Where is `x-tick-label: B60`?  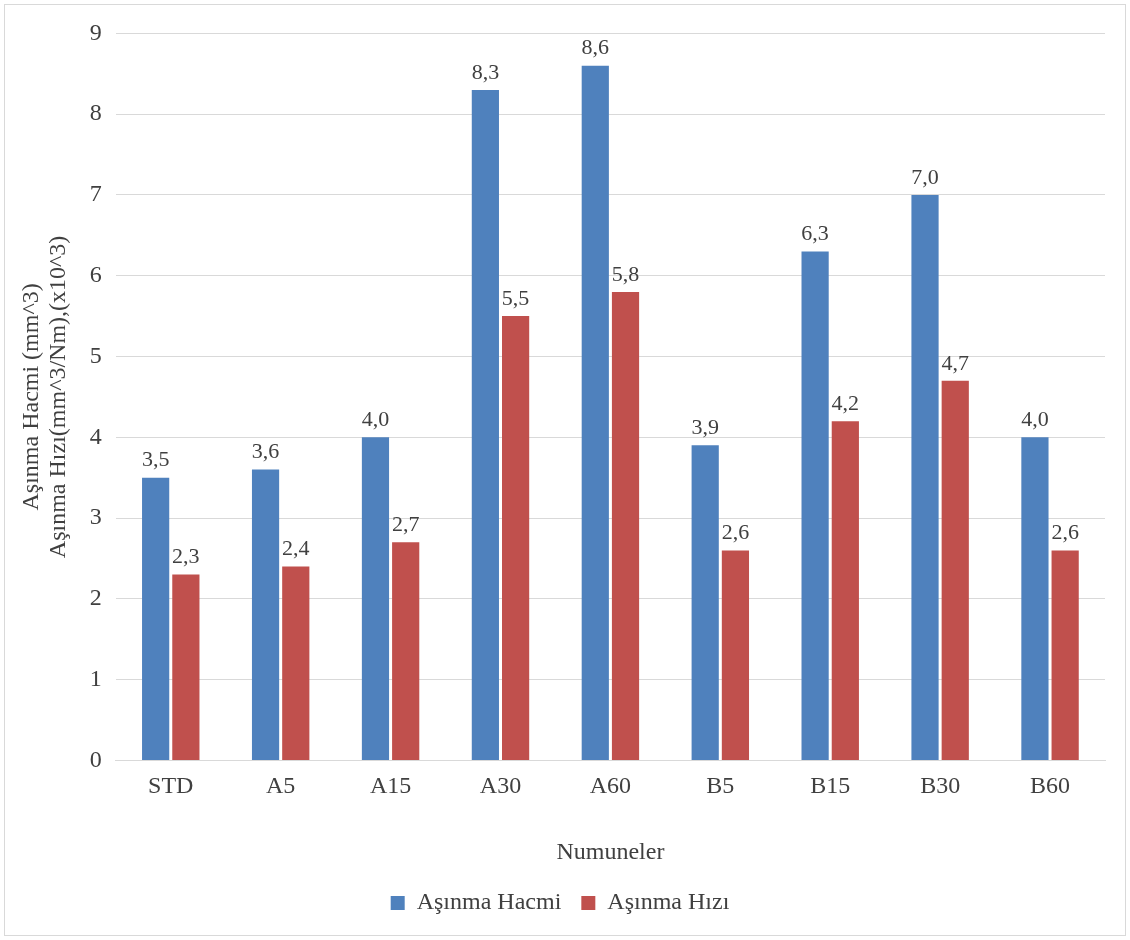
x-tick-label: B60 is located at coordinates (1050, 785).